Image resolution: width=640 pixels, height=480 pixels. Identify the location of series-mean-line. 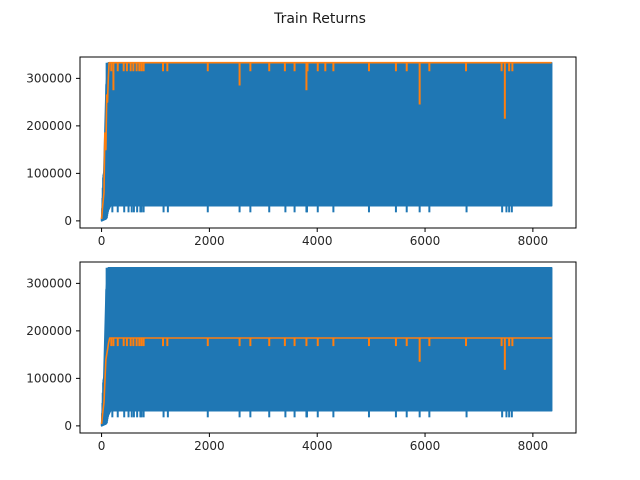
(326, 381).